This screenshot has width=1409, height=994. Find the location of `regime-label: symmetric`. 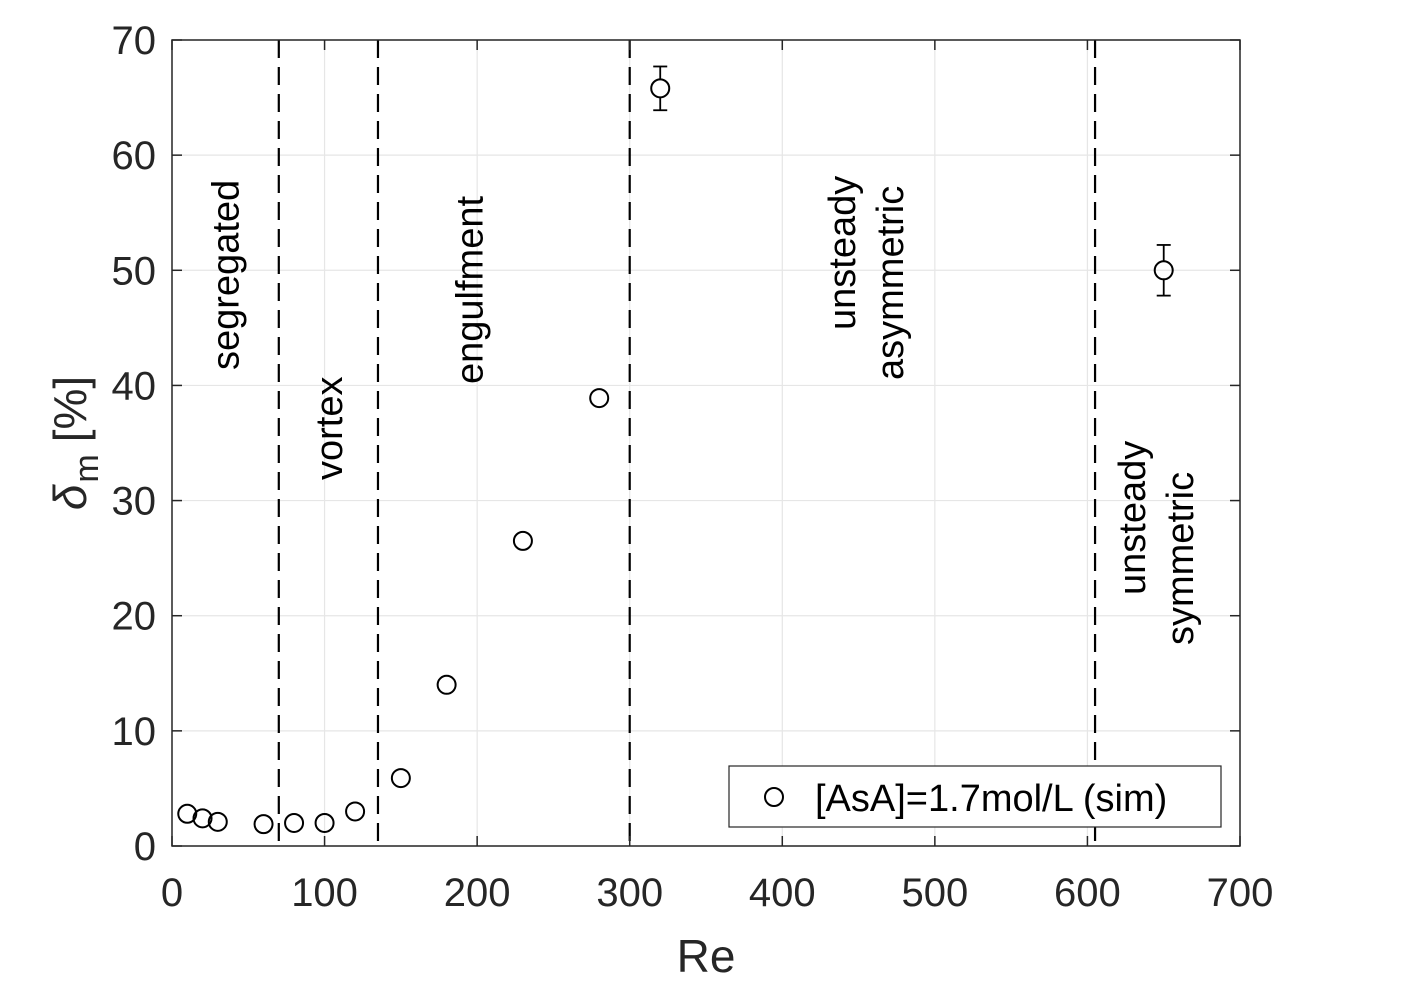

regime-label: symmetric is located at coordinates (1181, 558).